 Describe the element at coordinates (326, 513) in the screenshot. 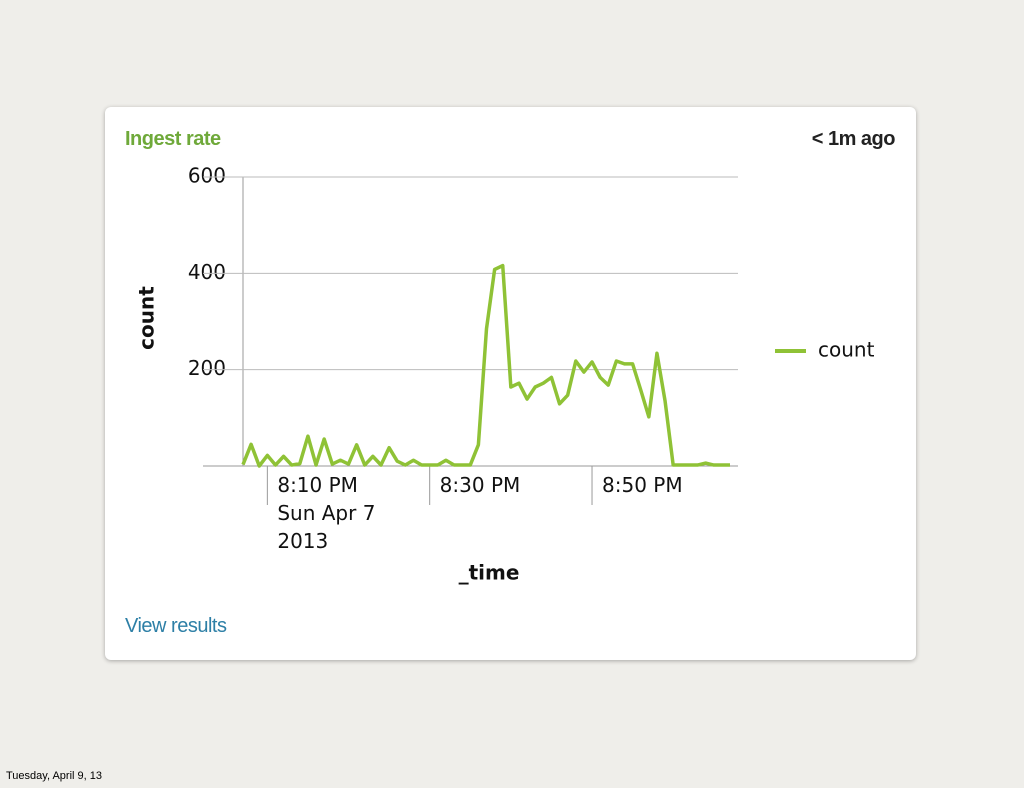

I see `x-tick-label: 8:10 PM Sun Apr 7 2013` at that location.